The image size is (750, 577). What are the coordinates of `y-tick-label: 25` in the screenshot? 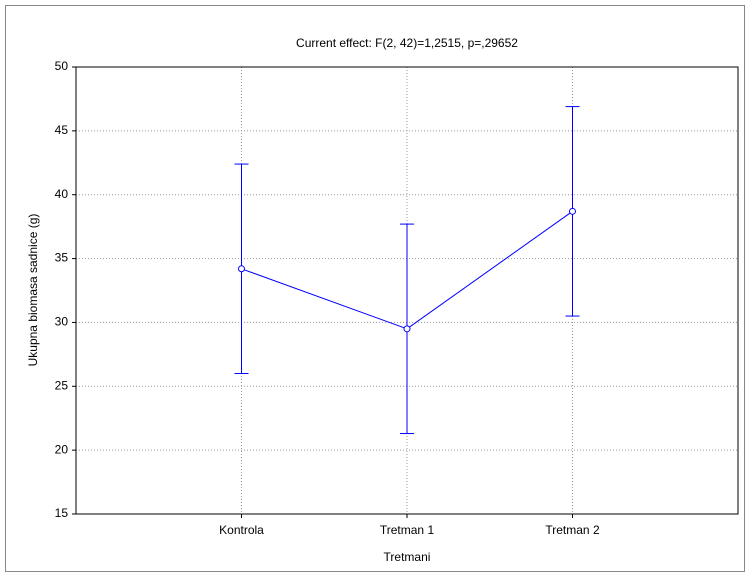 It's located at (62, 385).